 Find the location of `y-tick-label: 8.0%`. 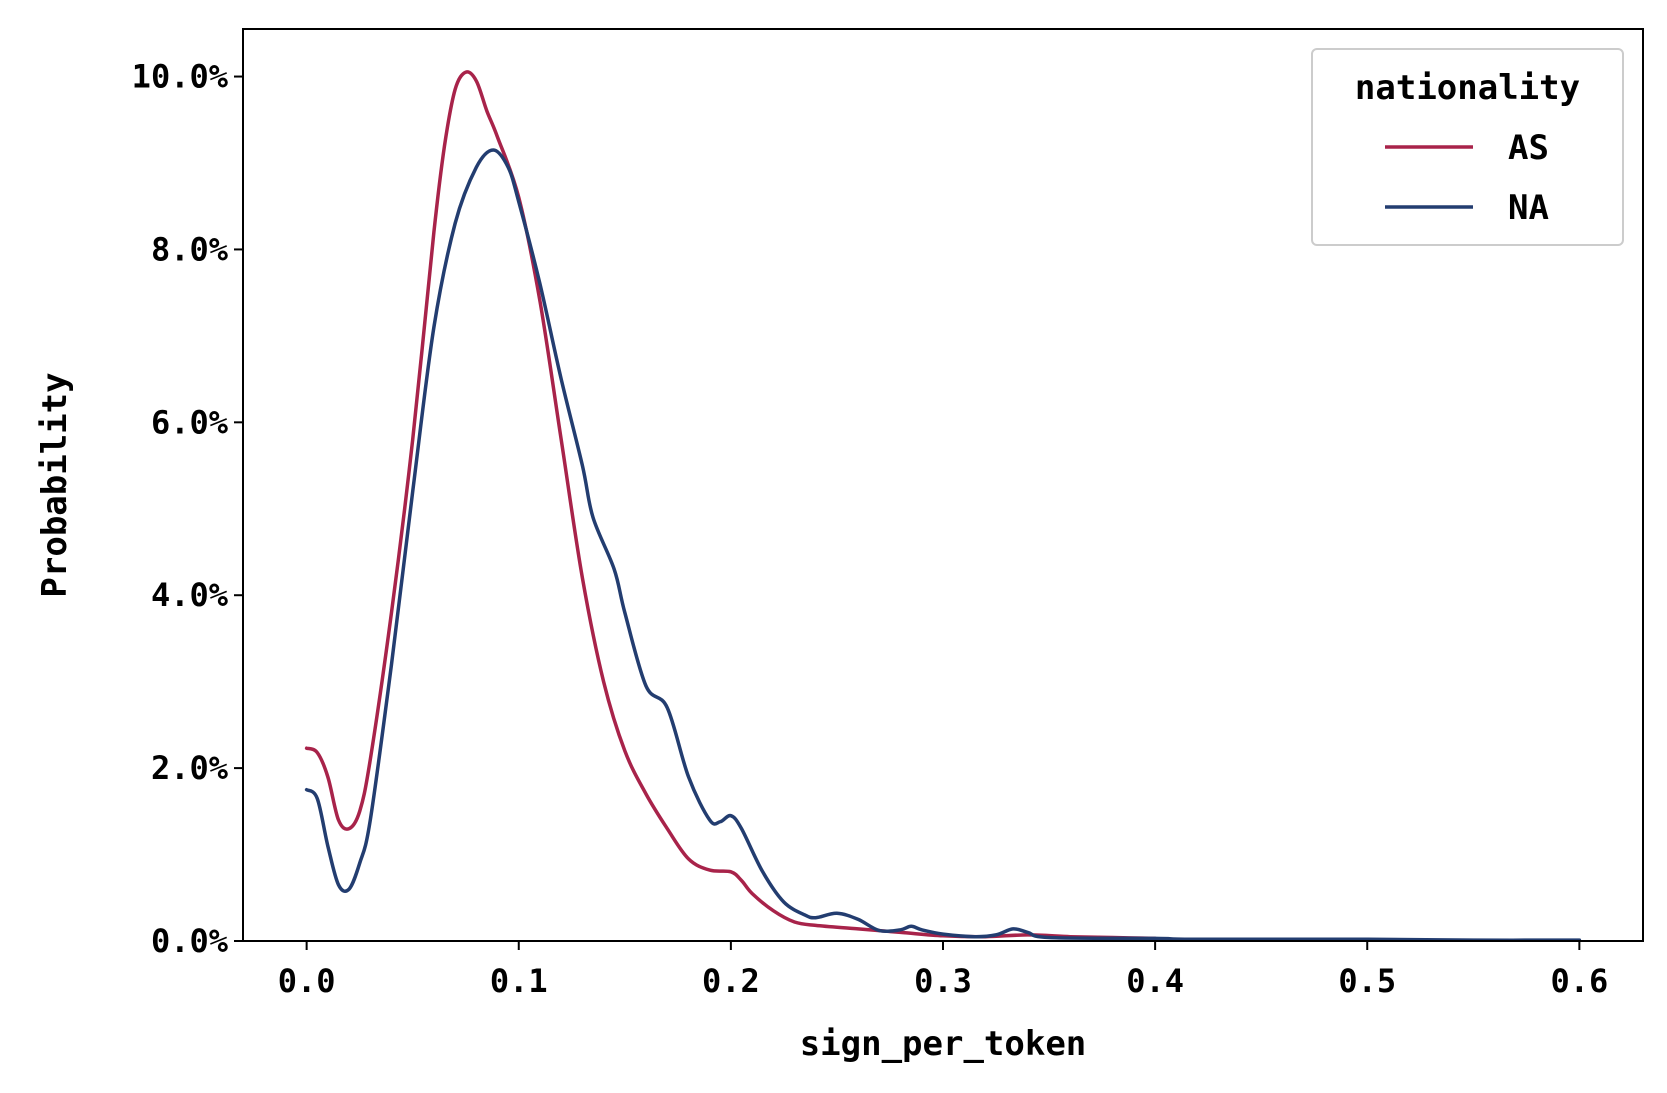

y-tick-label: 8.0% is located at coordinates (190, 249).